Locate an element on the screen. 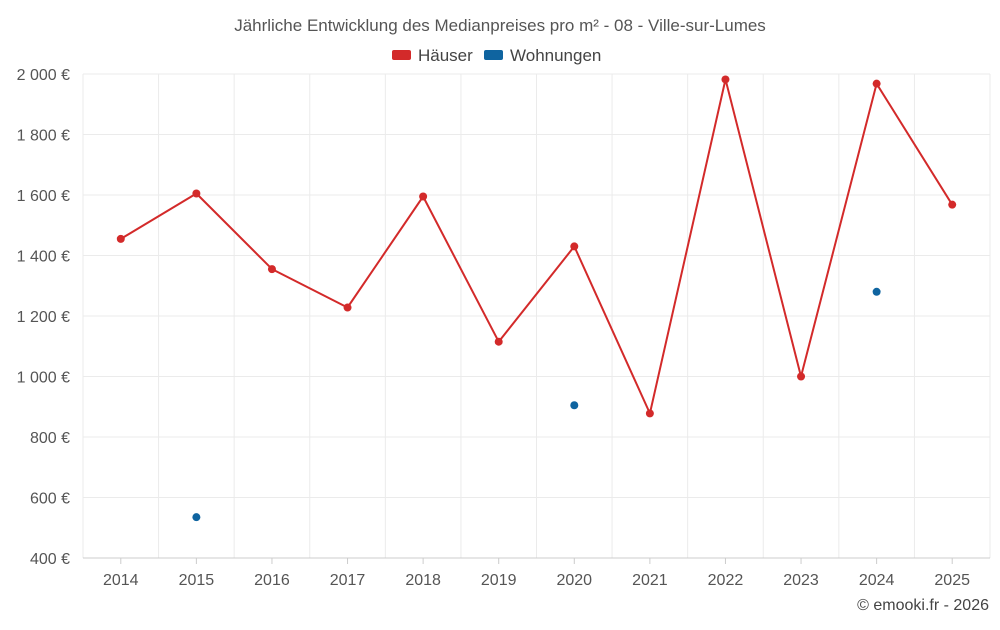 The height and width of the screenshot is (630, 1000). x-tick-label: 2014 is located at coordinates (121, 580).